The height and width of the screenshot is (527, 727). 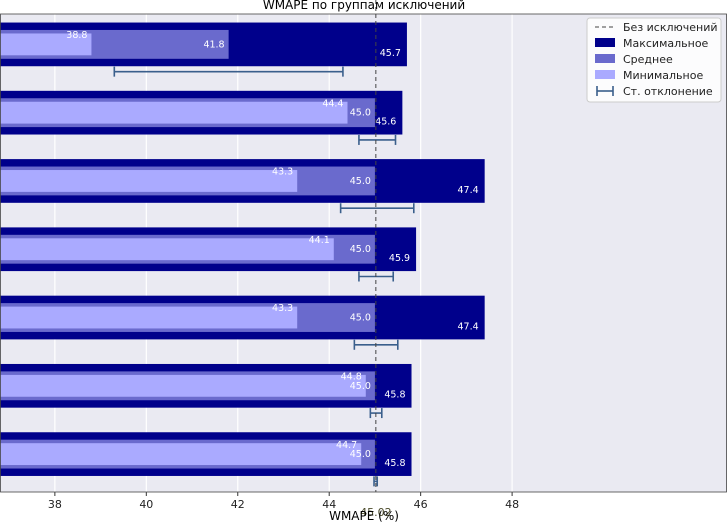 What do you see at coordinates (399, 258) in the screenshot?
I see `value-label-max: 45.9` at bounding box center [399, 258].